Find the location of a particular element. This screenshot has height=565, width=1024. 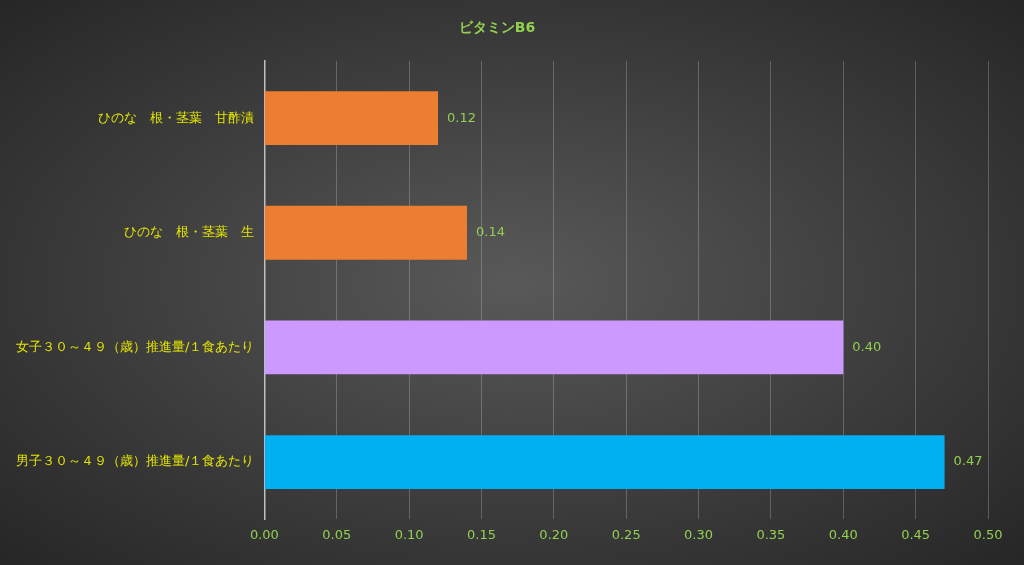

x-tick-label: 0.30 is located at coordinates (699, 534).